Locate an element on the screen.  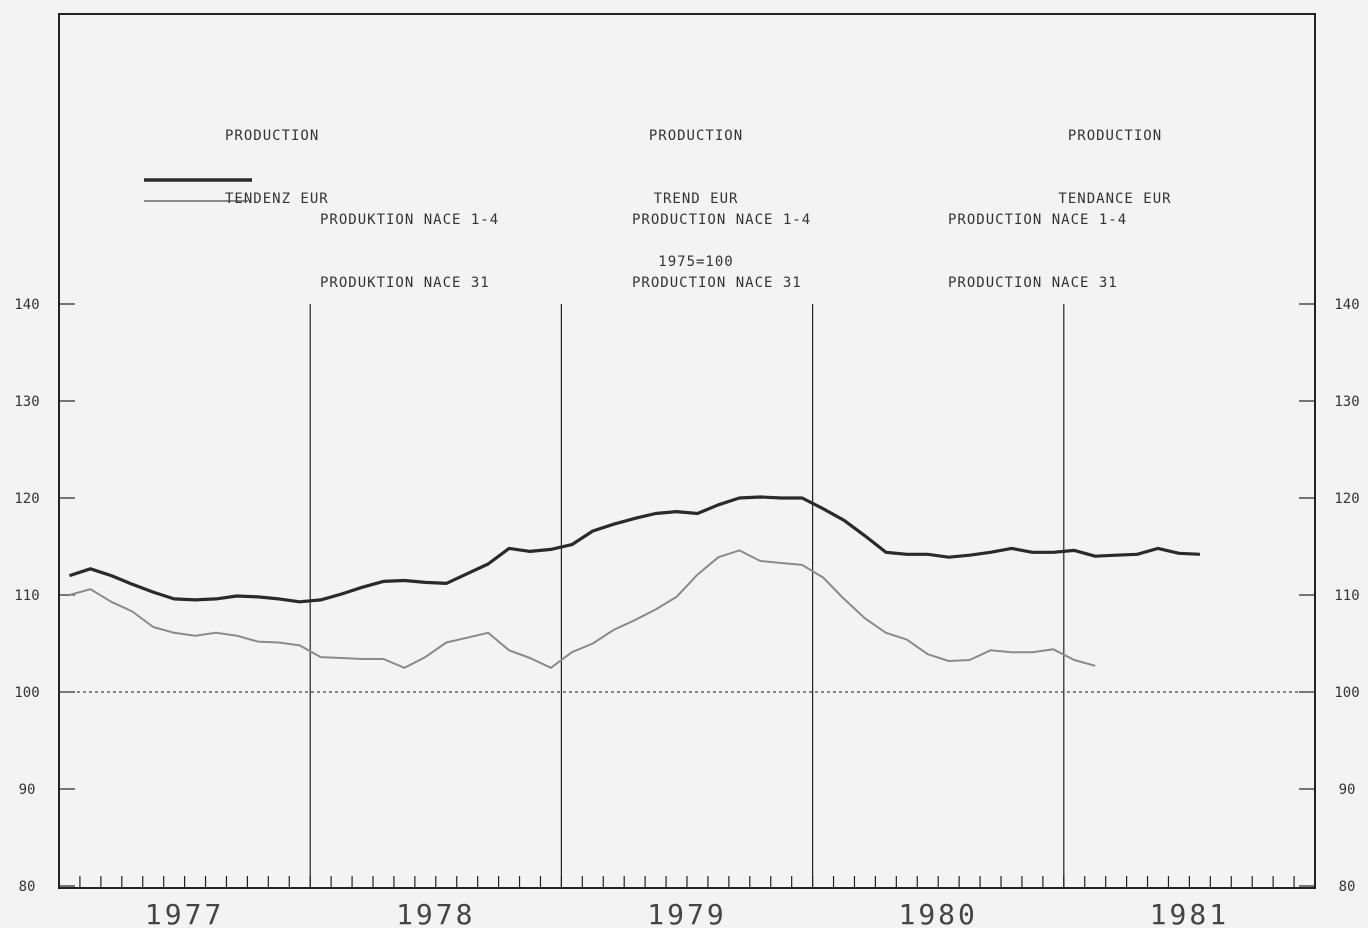
heading-it: PRODUCTION TREND EUR 1975=100 is located at coordinates (696, 189).